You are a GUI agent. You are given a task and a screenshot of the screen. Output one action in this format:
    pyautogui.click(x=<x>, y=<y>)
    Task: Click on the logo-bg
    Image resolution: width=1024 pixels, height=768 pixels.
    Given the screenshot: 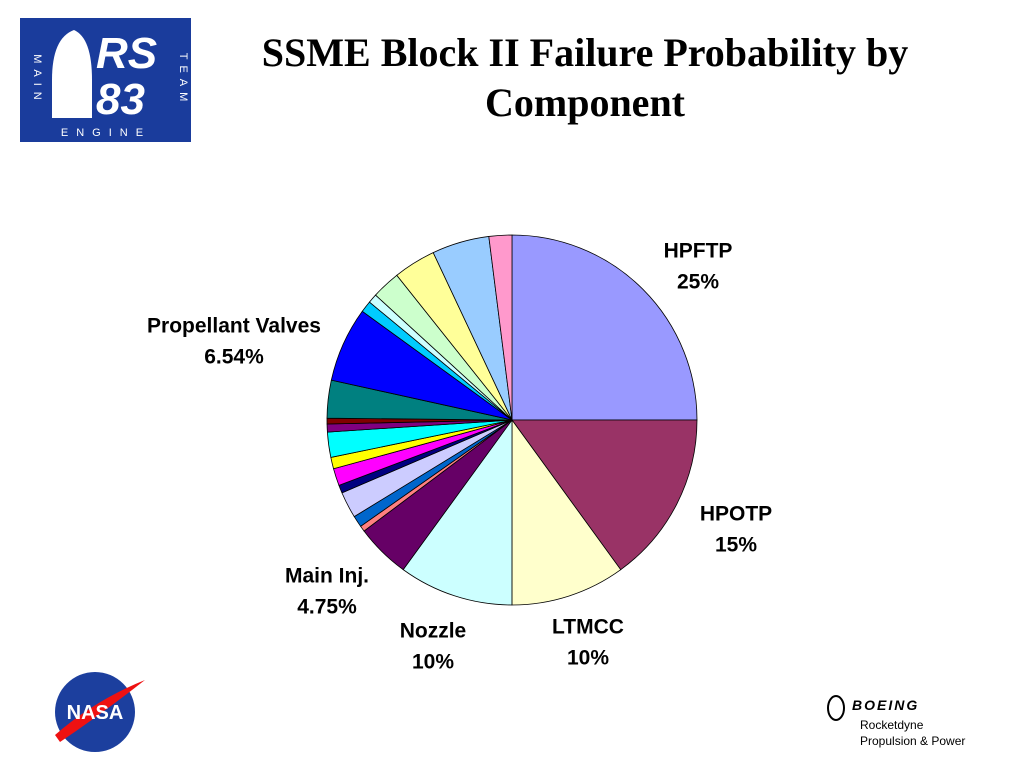 What is the action you would take?
    pyautogui.click(x=105, y=80)
    